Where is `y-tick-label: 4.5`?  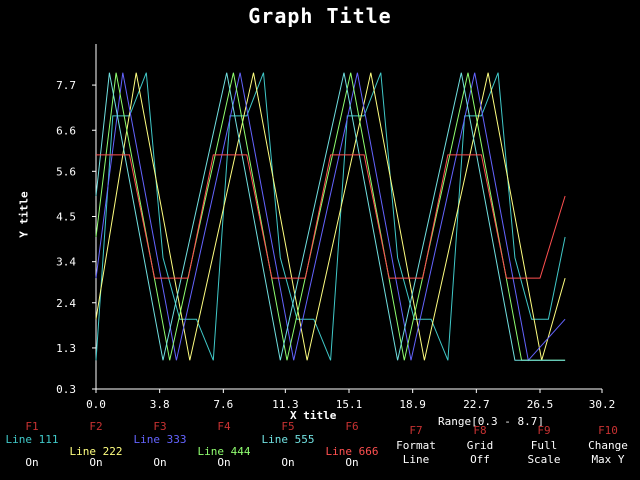 y-tick-label: 4.5 is located at coordinates (66, 217).